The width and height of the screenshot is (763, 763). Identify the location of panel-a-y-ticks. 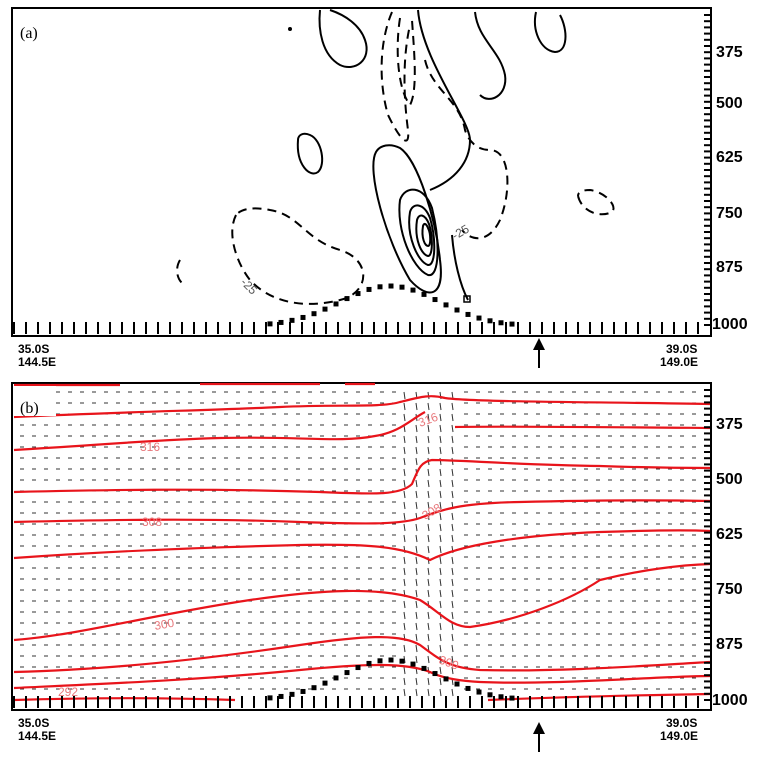
(707, 170).